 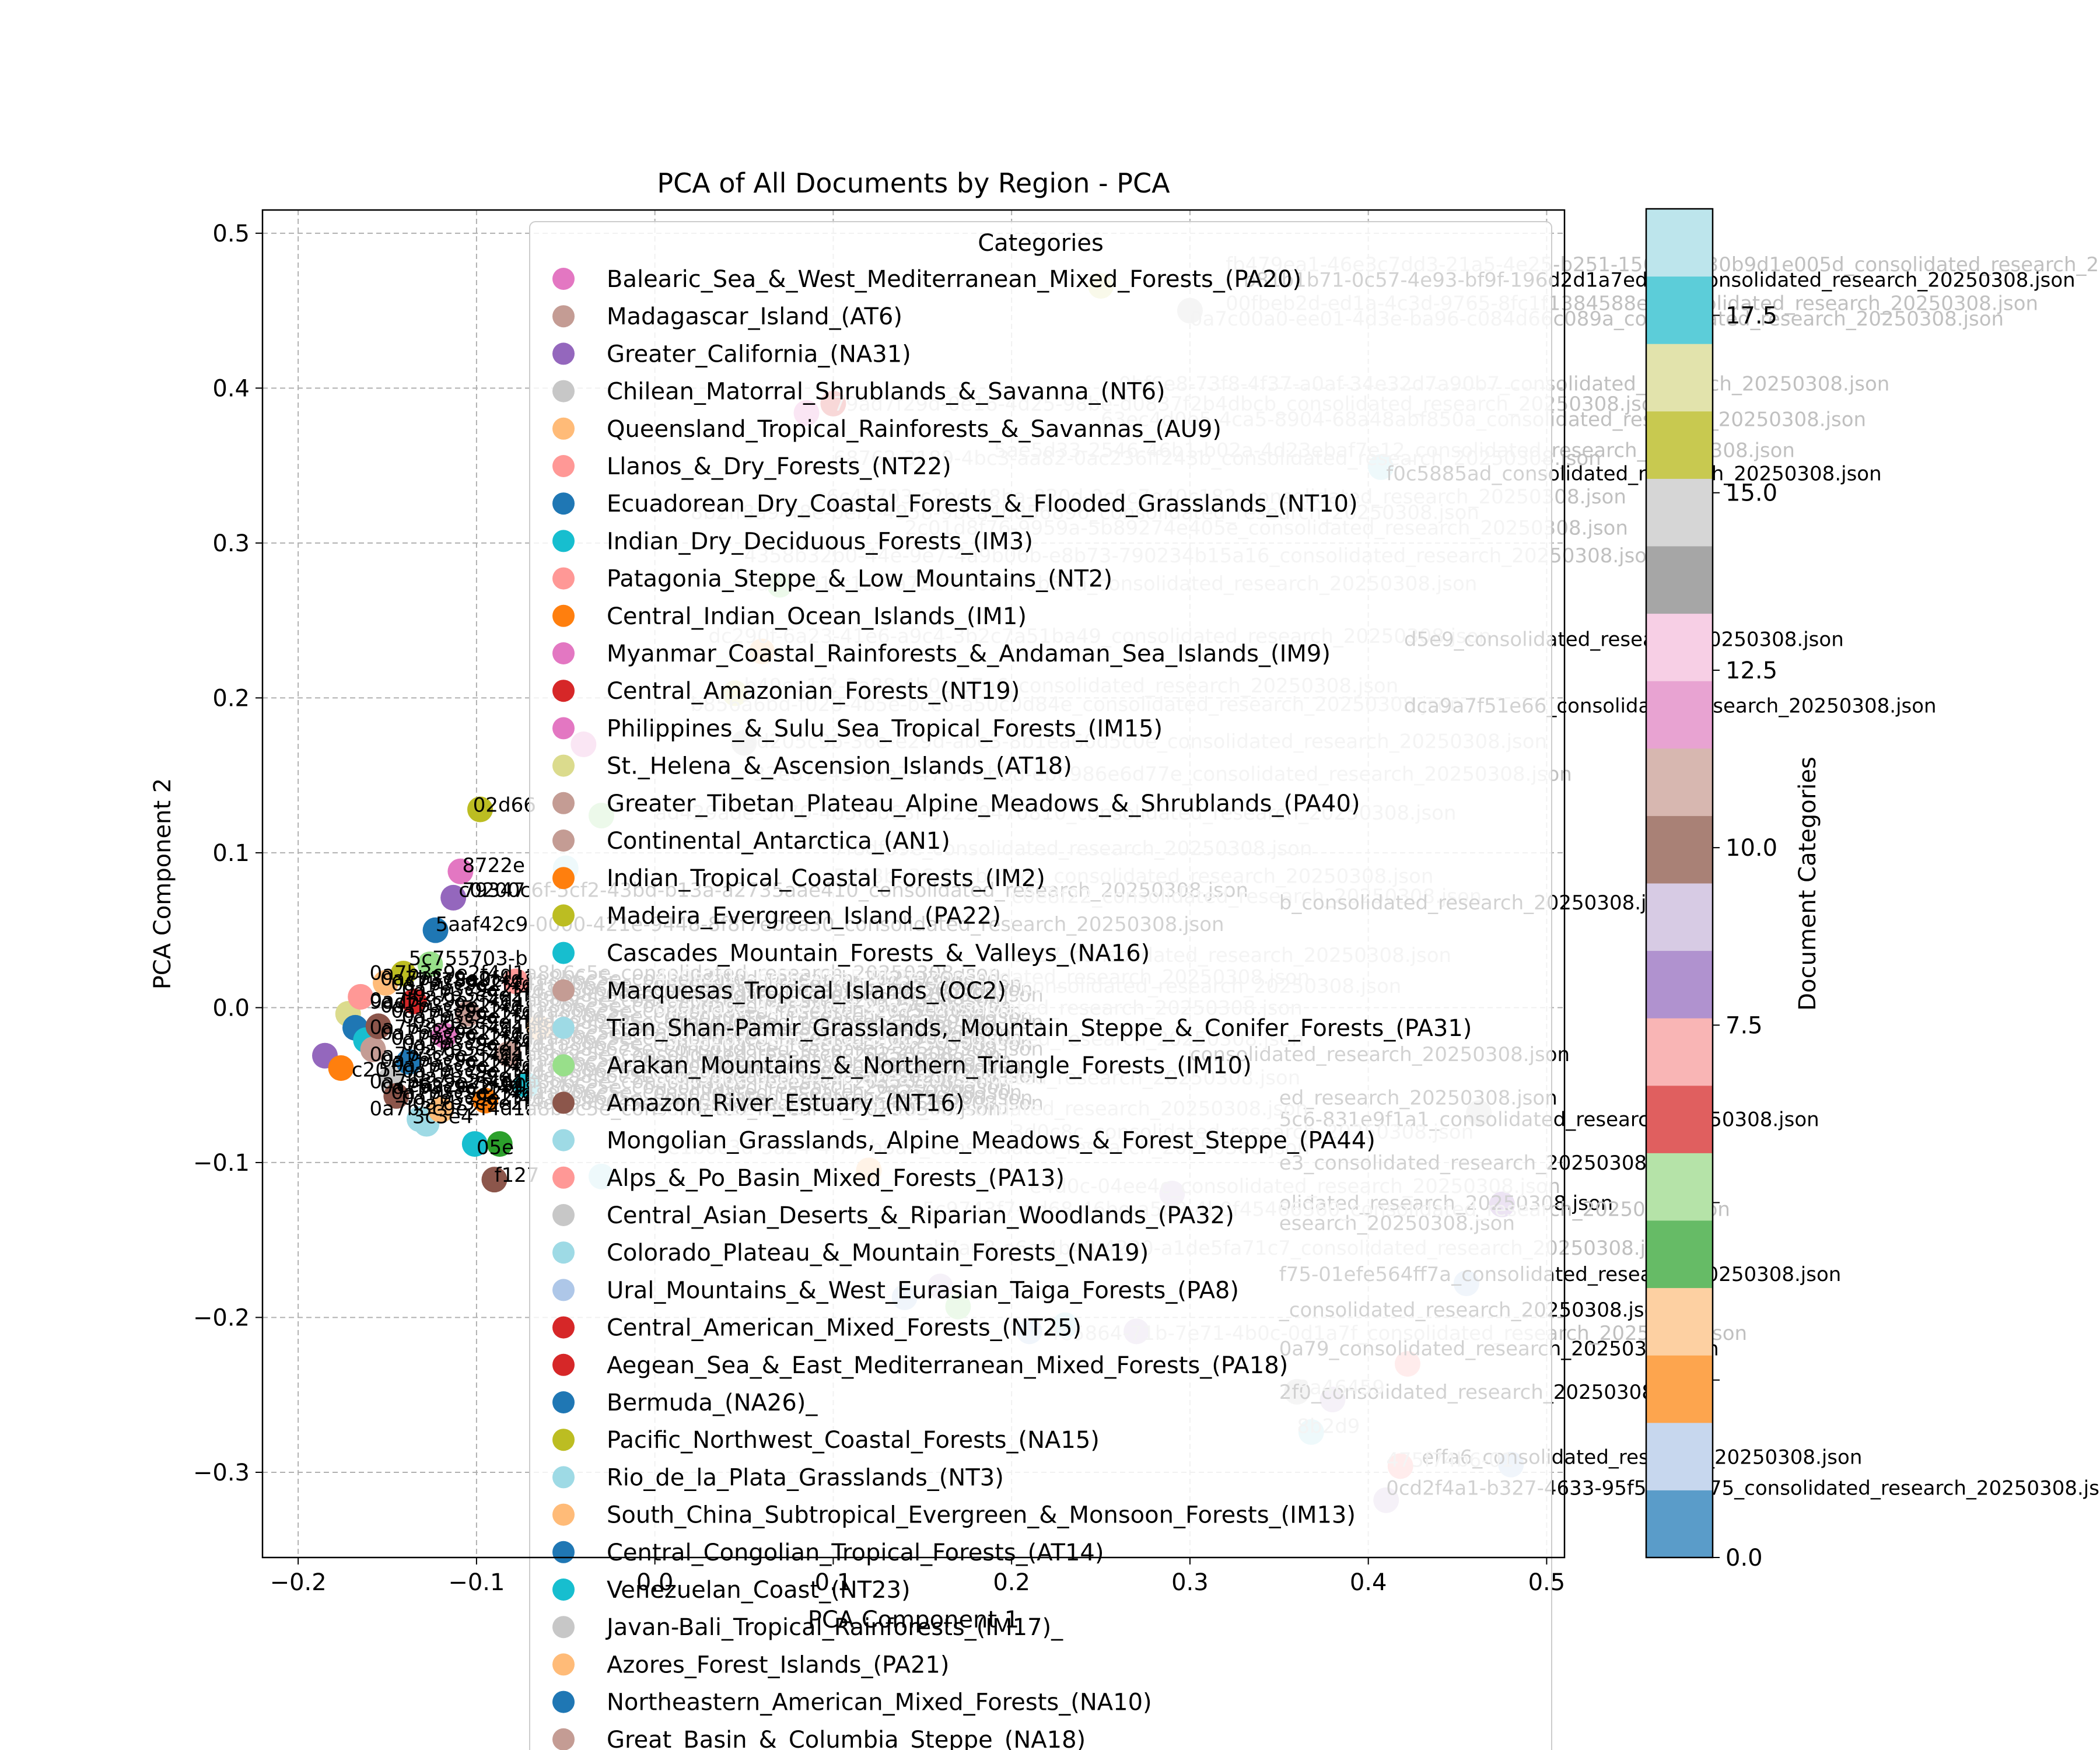 I want to click on legend-label: Patagonia_Steppe_&_Low_Mountains_(NT2), so click(x=859, y=579).